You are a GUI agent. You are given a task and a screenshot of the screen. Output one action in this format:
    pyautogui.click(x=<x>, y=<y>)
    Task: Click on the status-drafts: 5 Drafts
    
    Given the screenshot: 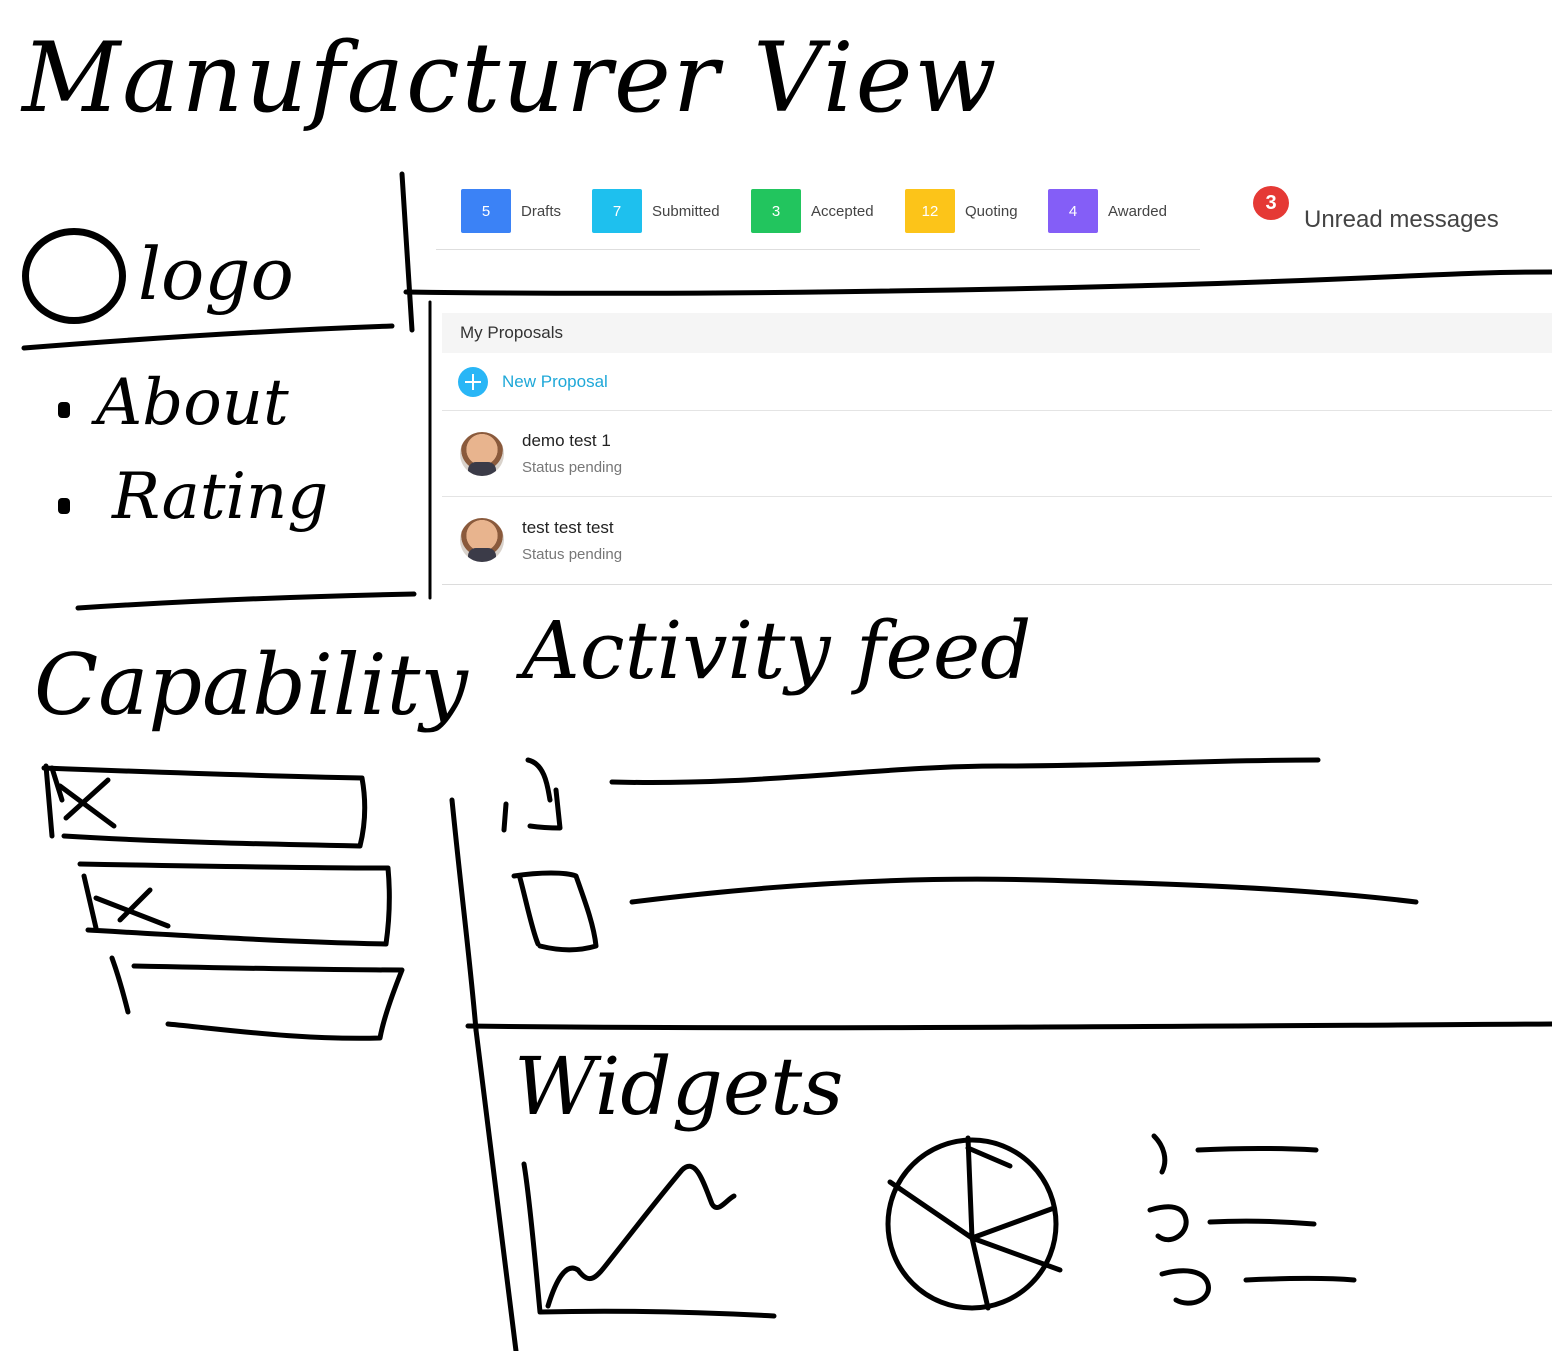 What is the action you would take?
    pyautogui.click(x=511, y=211)
    